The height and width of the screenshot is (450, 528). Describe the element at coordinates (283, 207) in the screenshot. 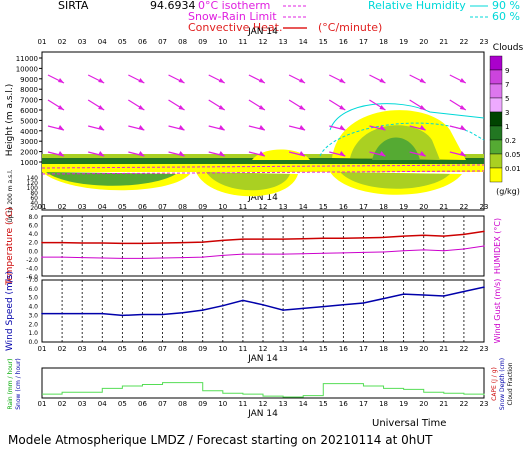

I see `clouds-bottom-tick-13: 13` at that location.